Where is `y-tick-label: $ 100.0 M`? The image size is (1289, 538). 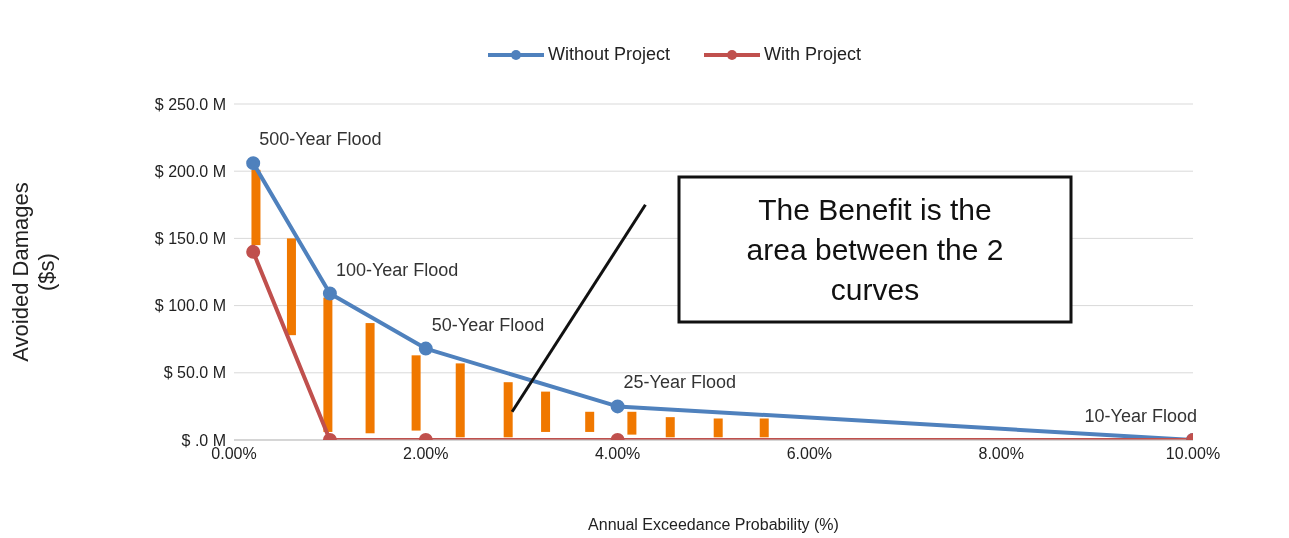
y-tick-label: $ 100.0 M is located at coordinates (190, 306).